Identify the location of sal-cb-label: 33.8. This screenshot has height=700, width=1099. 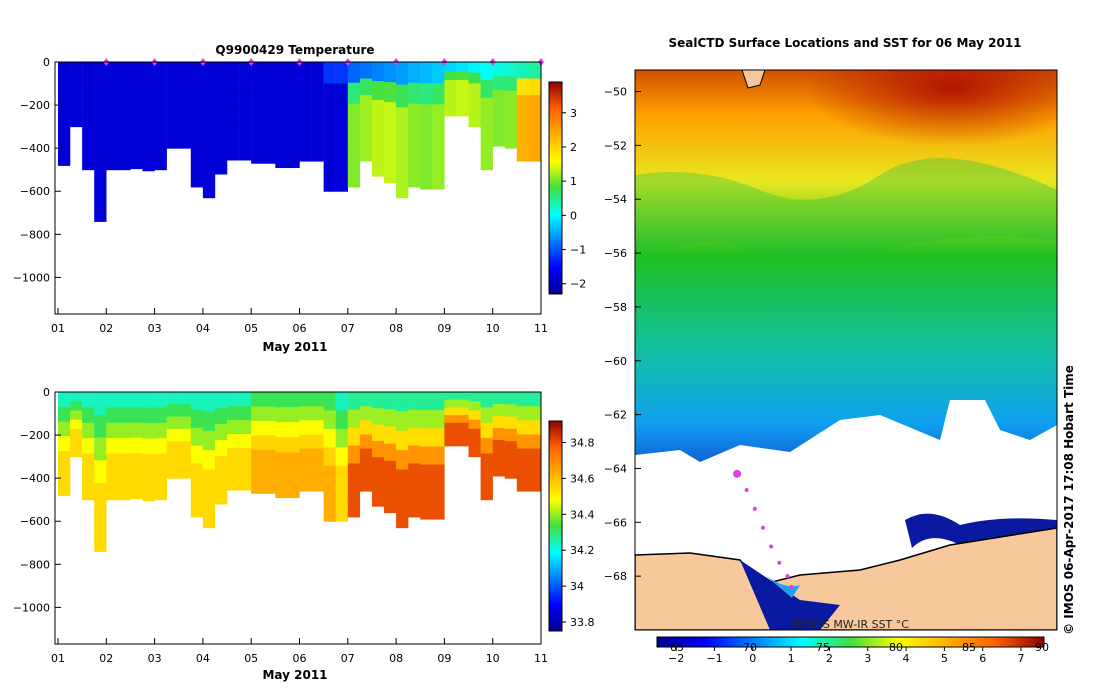
(582, 622).